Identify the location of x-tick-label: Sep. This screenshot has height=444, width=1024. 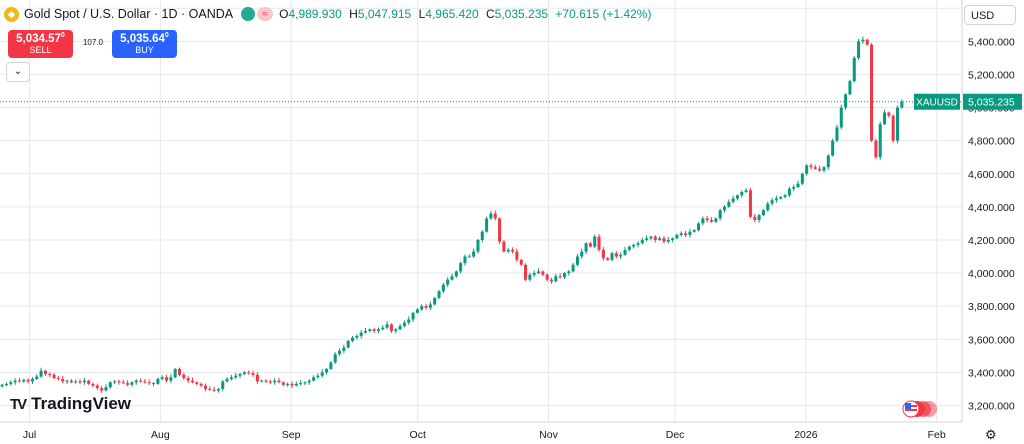
(291, 435).